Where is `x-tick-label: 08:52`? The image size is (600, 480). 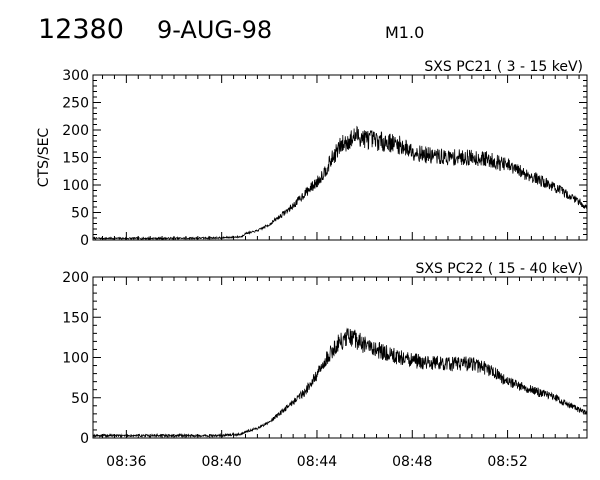 x-tick-label: 08:52 is located at coordinates (507, 462).